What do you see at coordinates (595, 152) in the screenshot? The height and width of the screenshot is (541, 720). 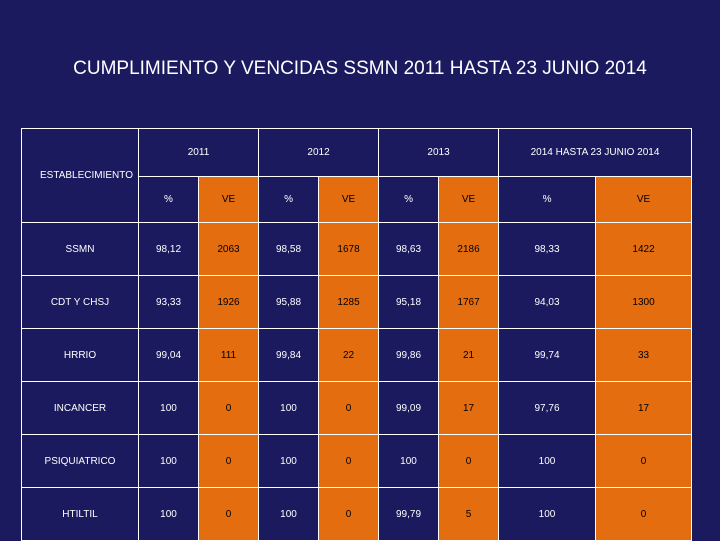 I see `year-header: 2014 HASTA 23 JUNIO 2014` at bounding box center [595, 152].